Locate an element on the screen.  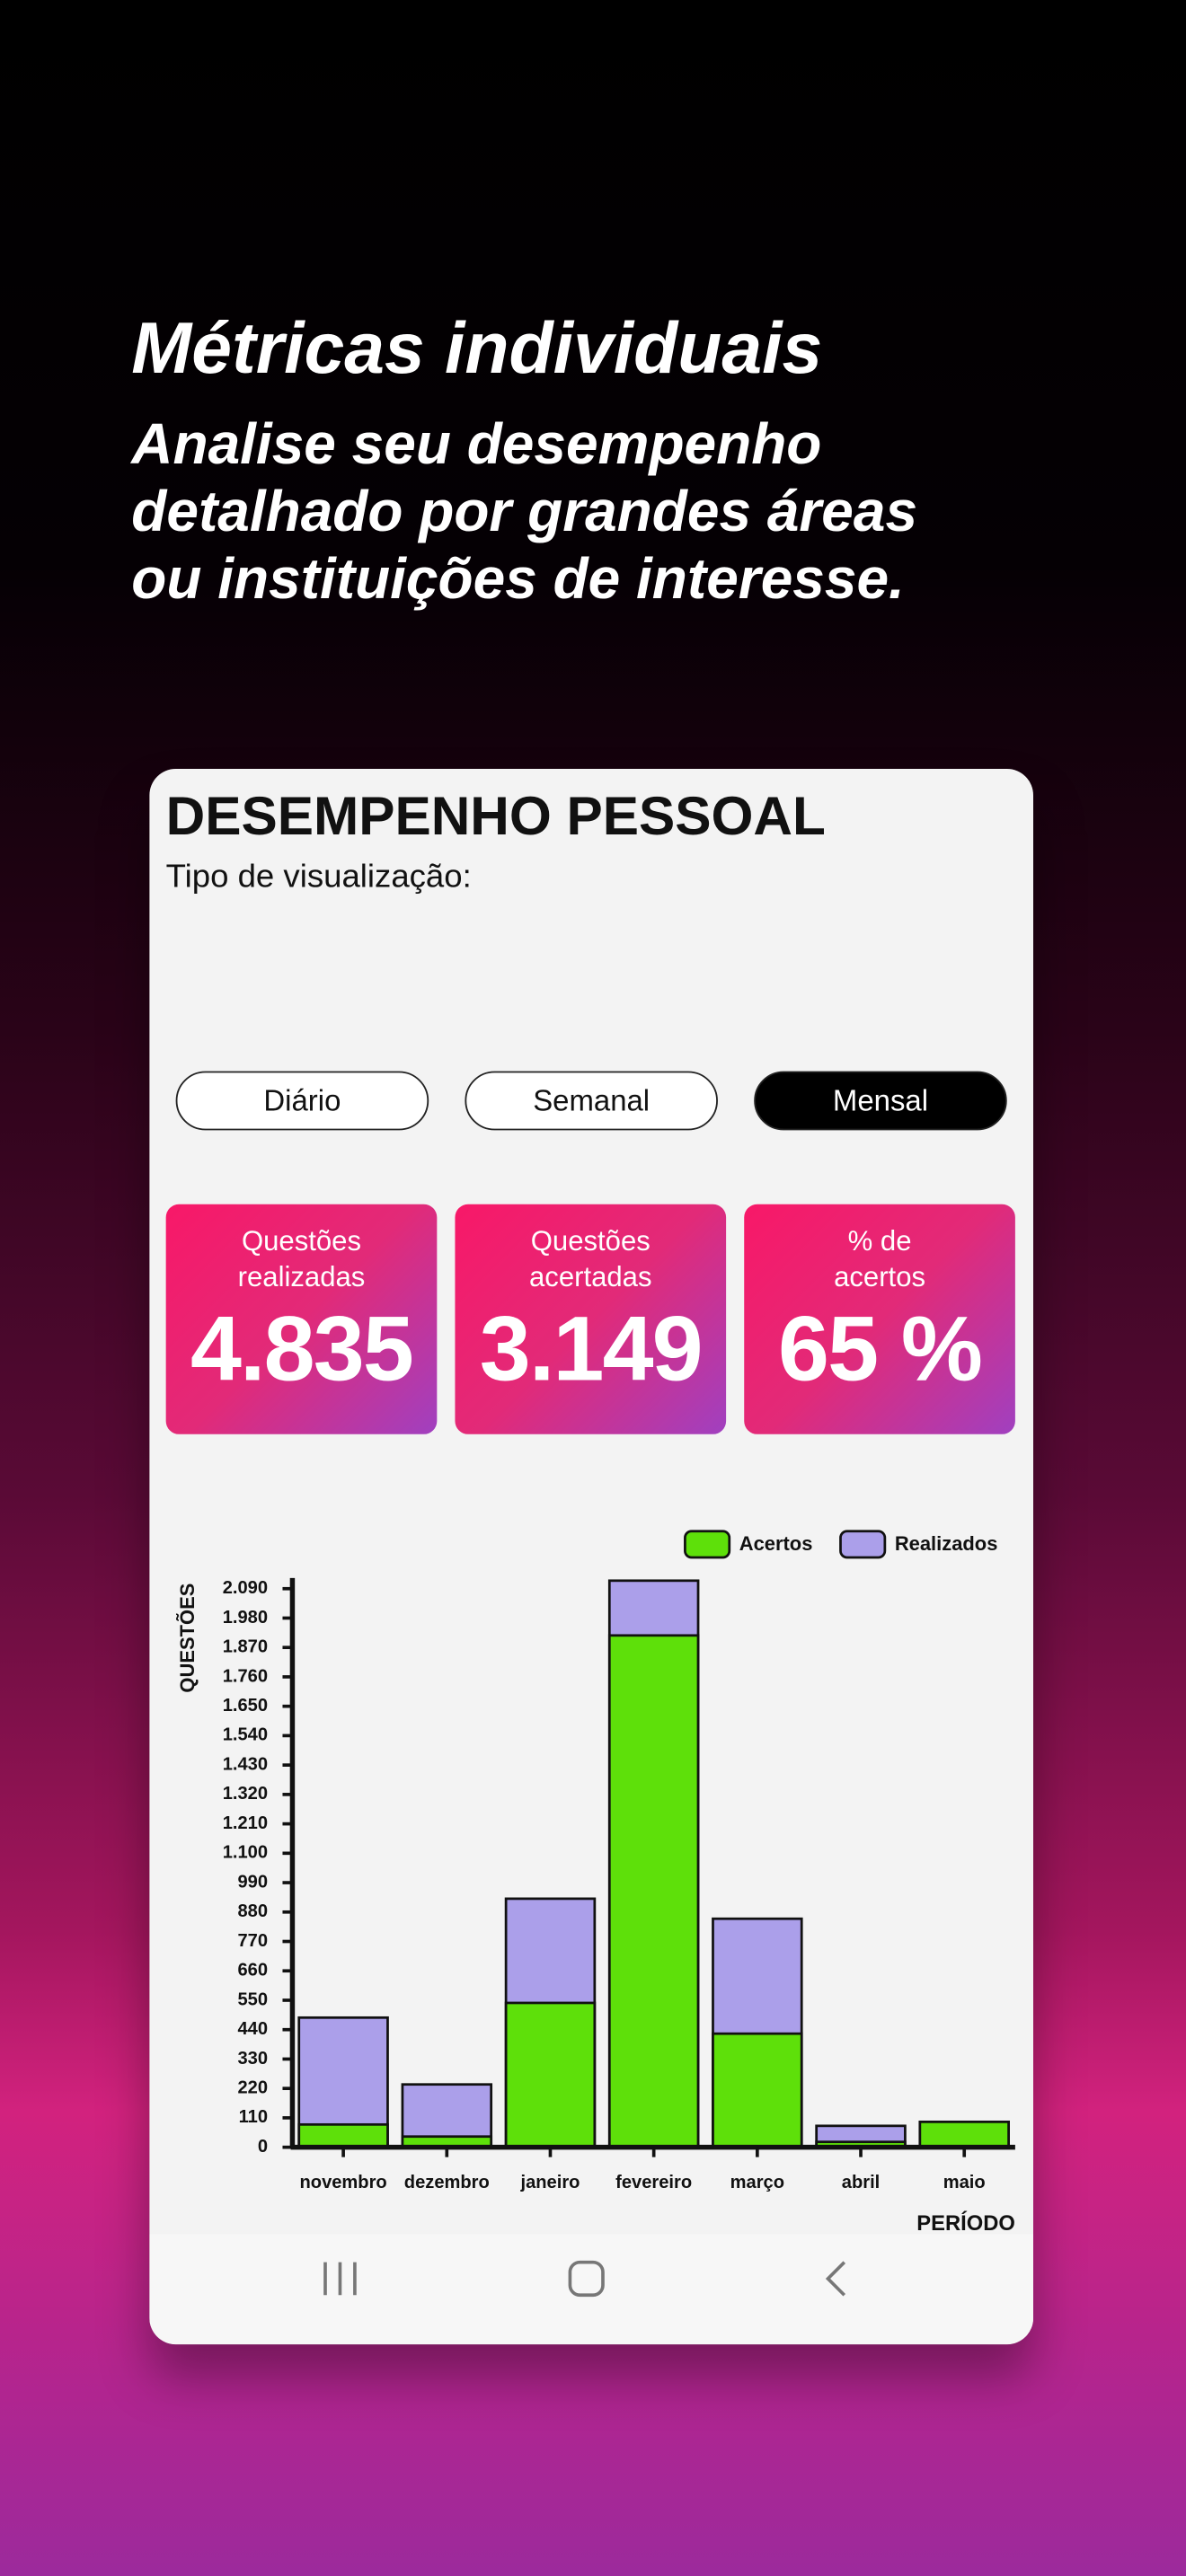
legend-label: Acertos is located at coordinates (776, 1543).